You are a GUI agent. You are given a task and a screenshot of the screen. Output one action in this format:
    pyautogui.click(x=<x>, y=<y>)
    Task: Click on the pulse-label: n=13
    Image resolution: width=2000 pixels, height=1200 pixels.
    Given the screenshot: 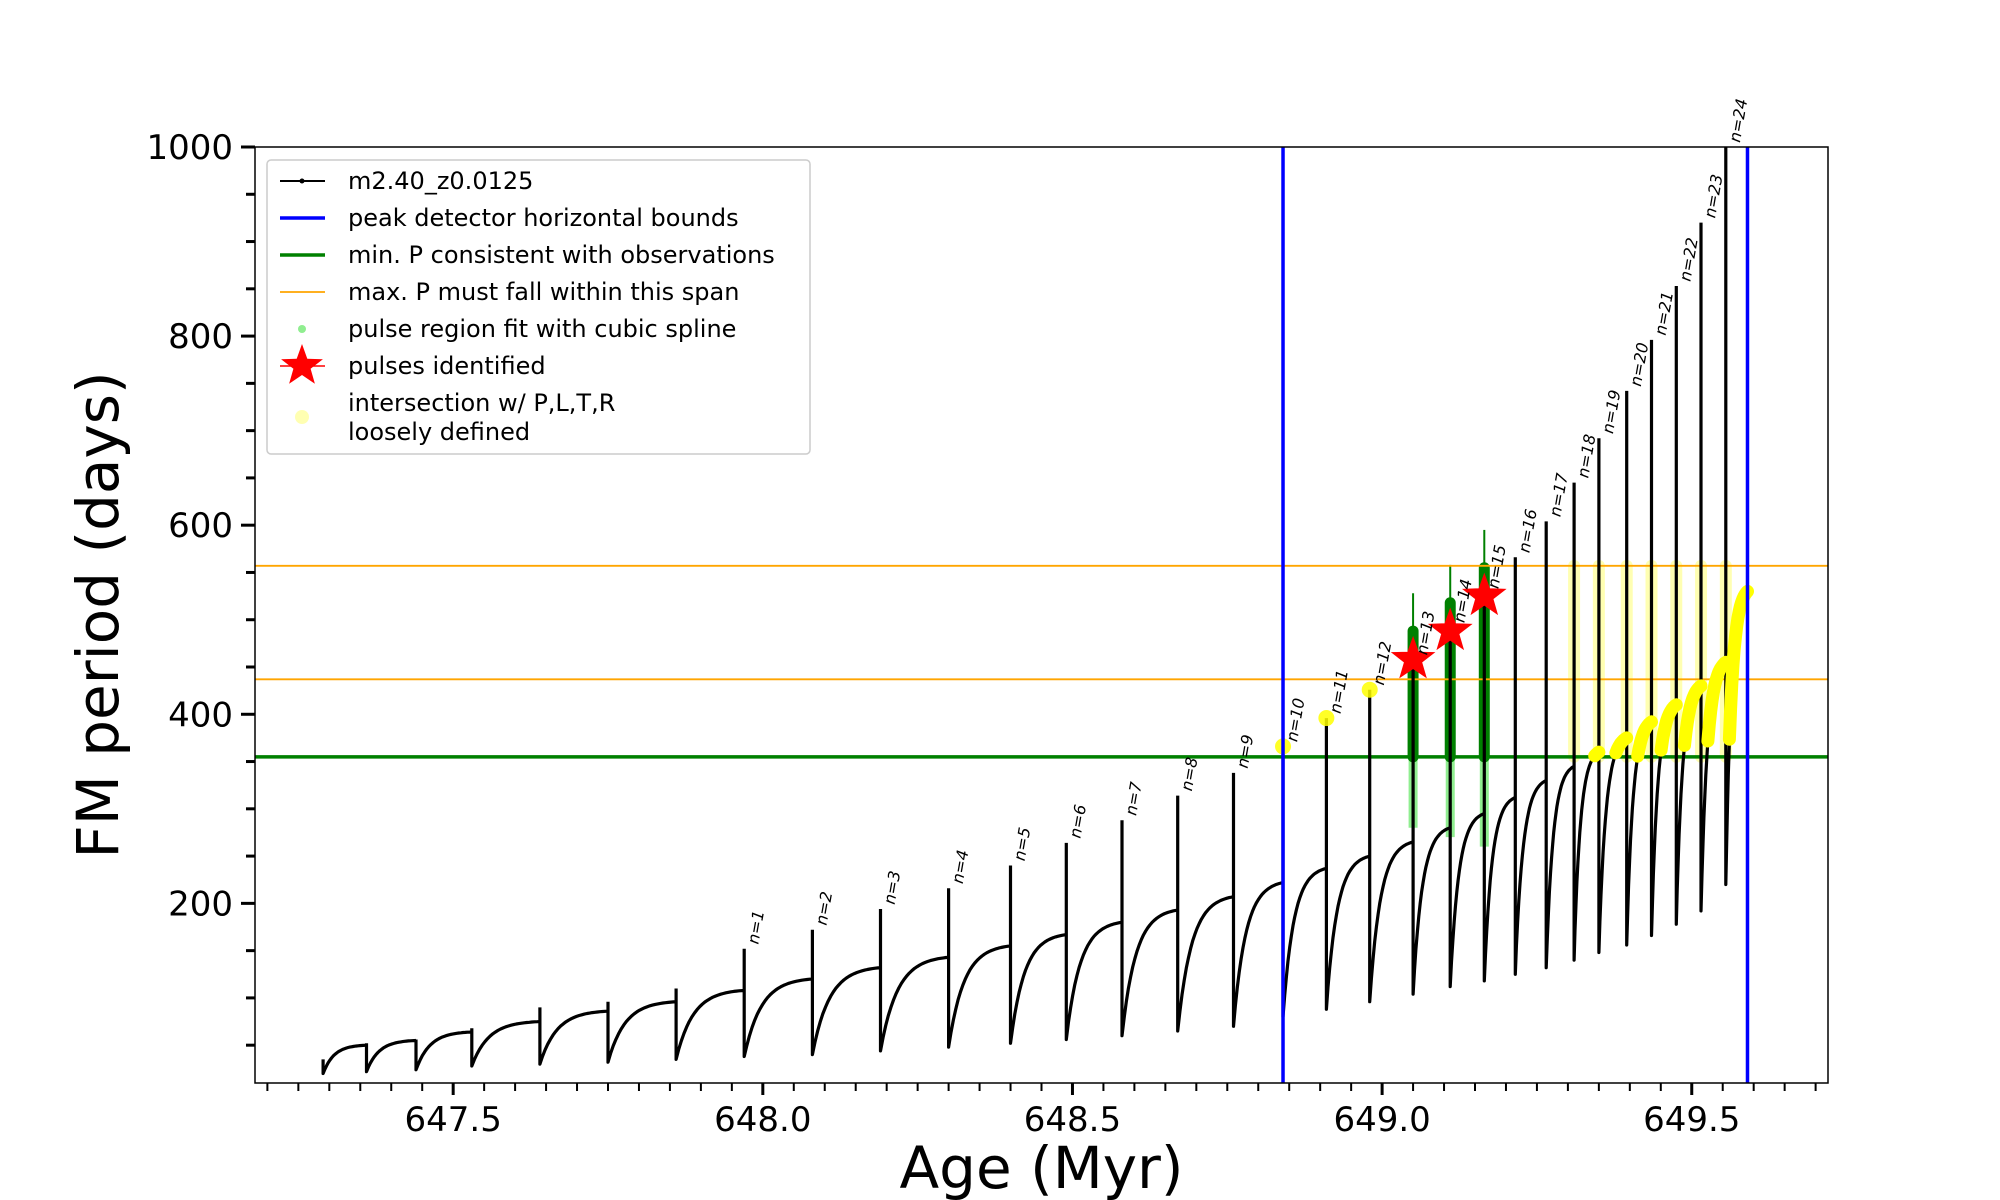 What is the action you would take?
    pyautogui.click(x=1425, y=633)
    